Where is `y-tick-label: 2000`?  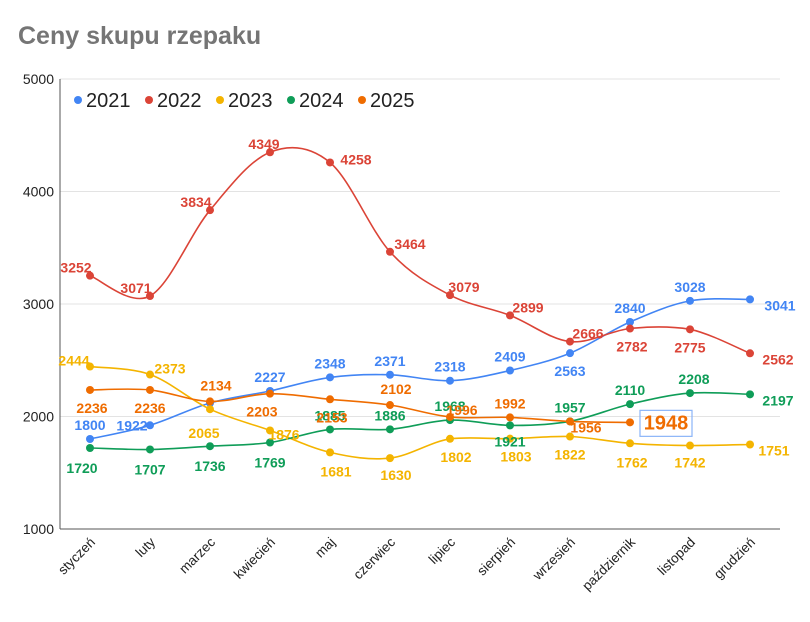 y-tick-label: 2000 is located at coordinates (38, 417).